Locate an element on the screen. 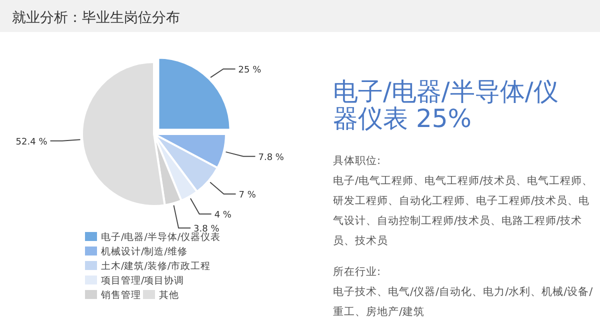 The width and height of the screenshot is (600, 330). data-label: 7 % is located at coordinates (247, 195).